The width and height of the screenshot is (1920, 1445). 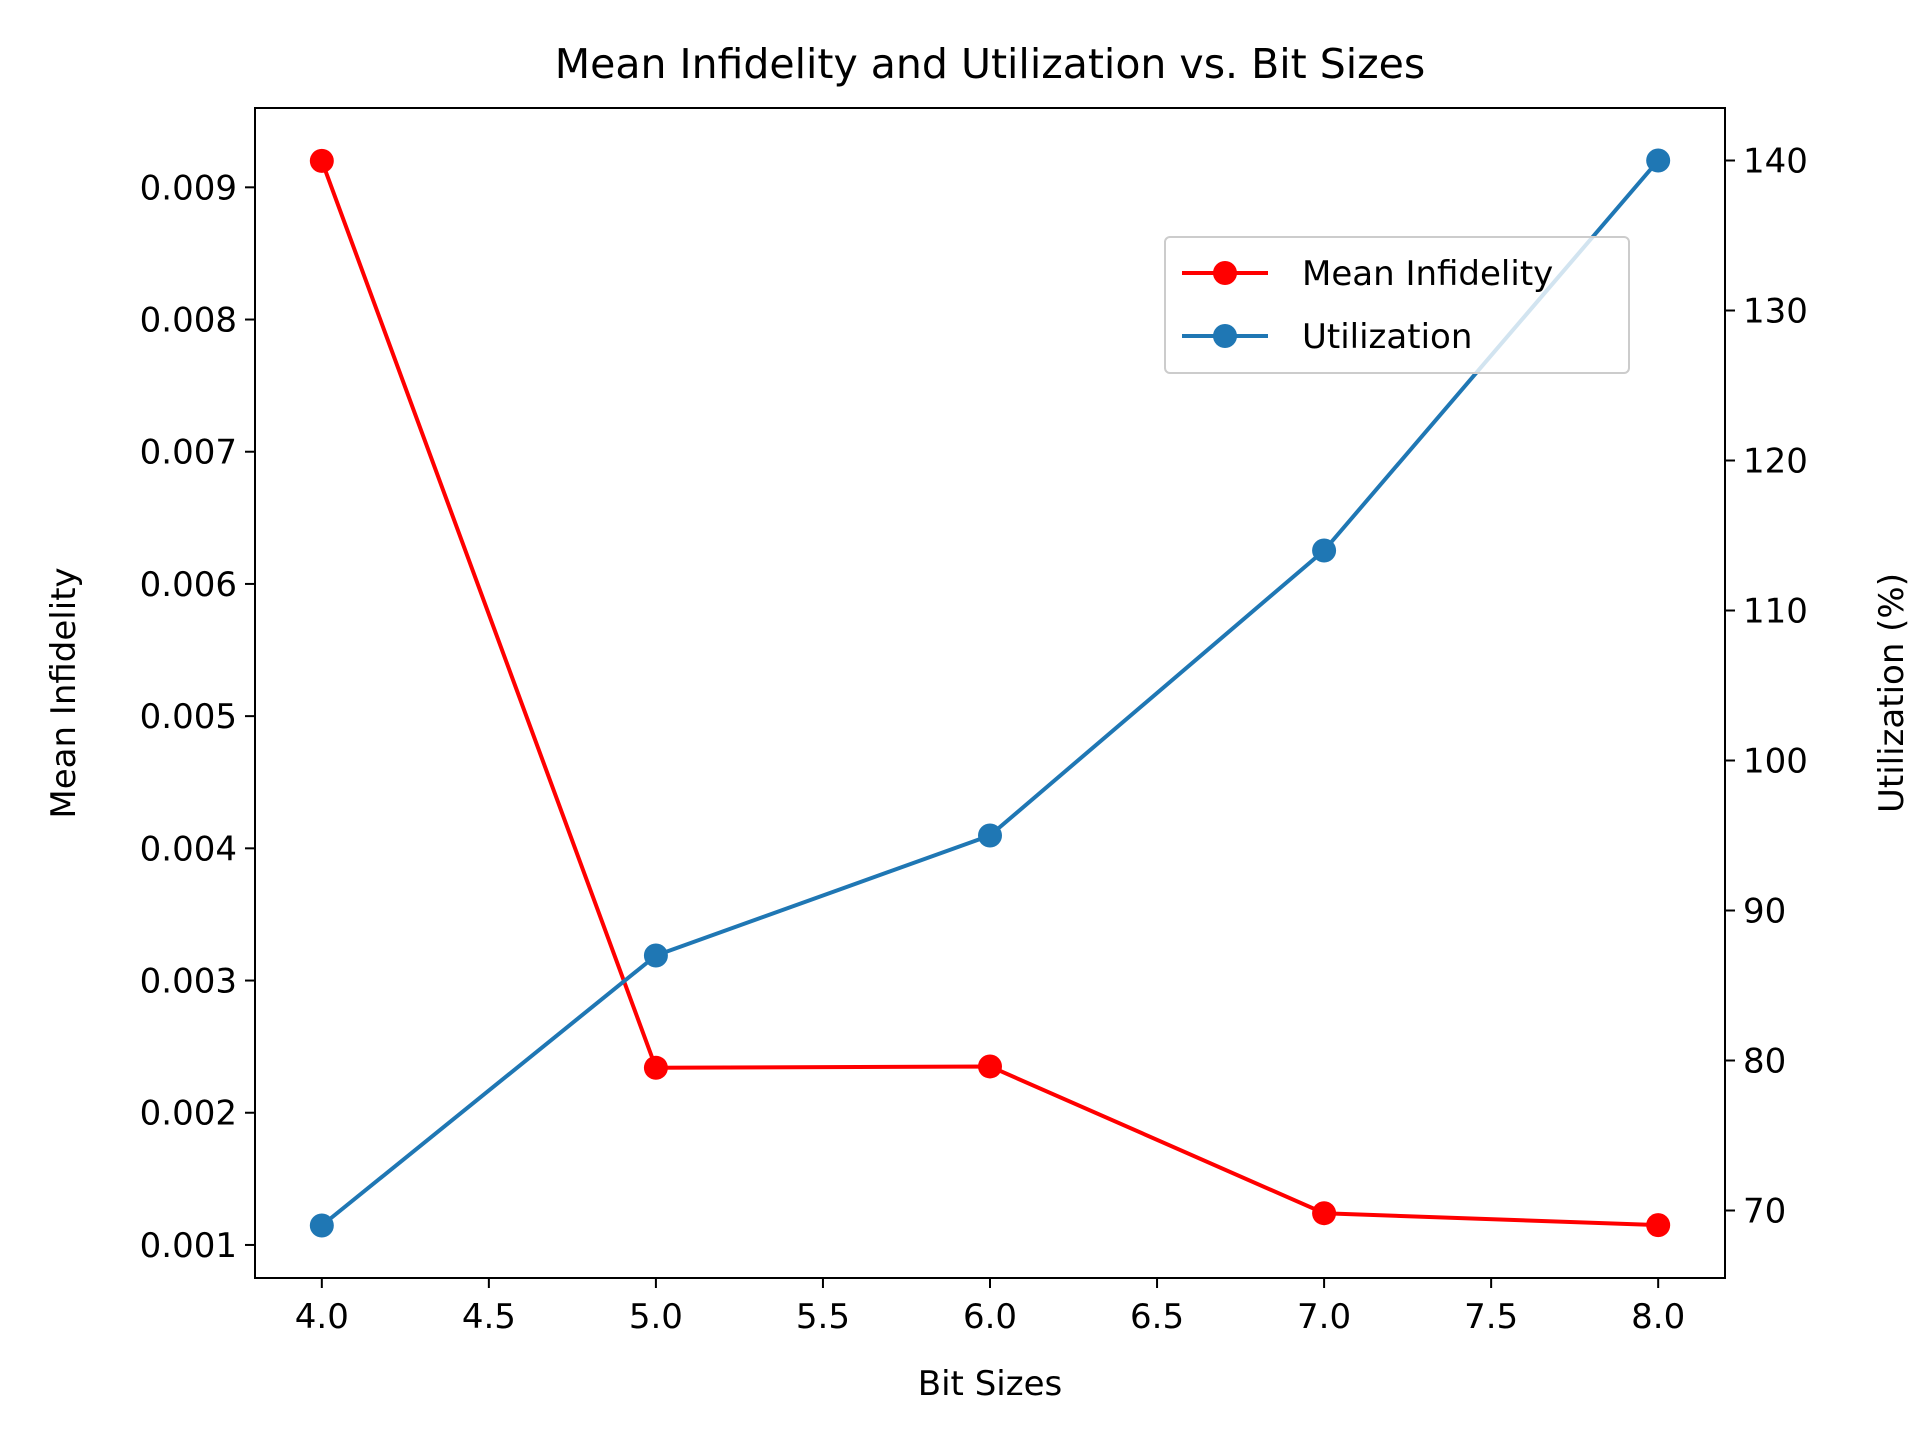 What do you see at coordinates (1766, 687) in the screenshot?
I see `y-axis-right: 70 80 90 100 110 120 130 140` at bounding box center [1766, 687].